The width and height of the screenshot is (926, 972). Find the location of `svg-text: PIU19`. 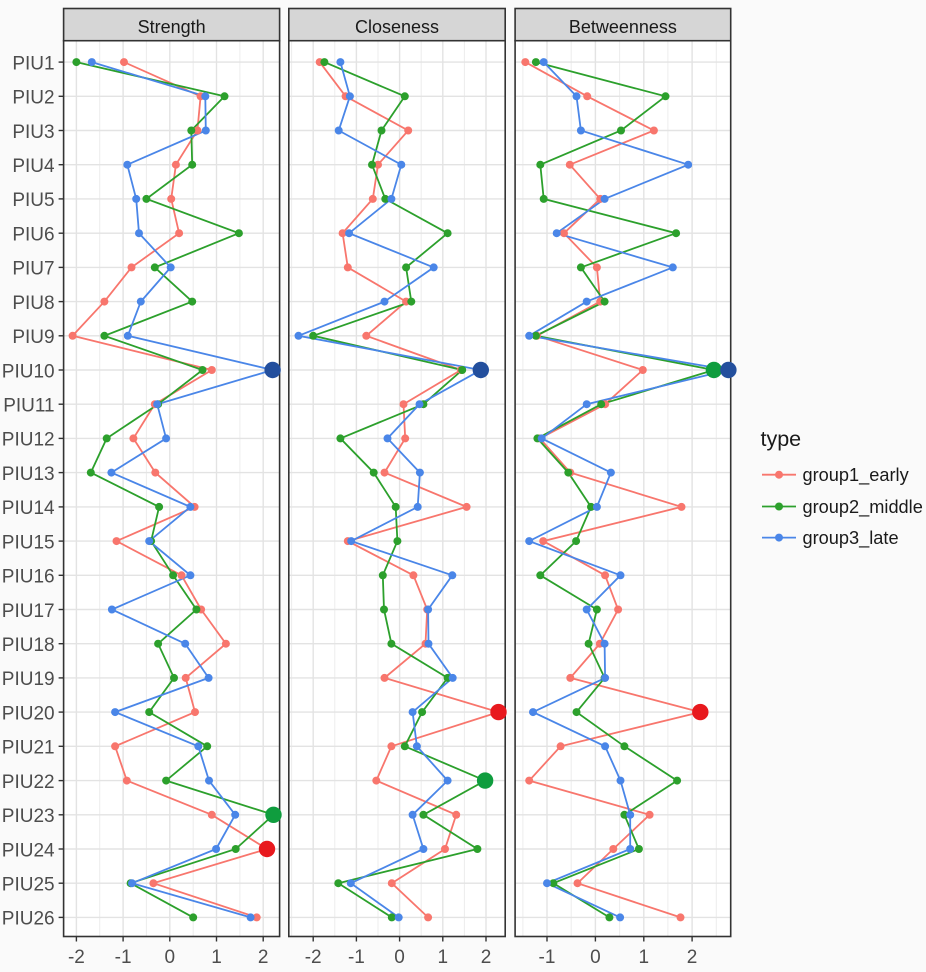

svg-text: PIU19 is located at coordinates (28, 679).